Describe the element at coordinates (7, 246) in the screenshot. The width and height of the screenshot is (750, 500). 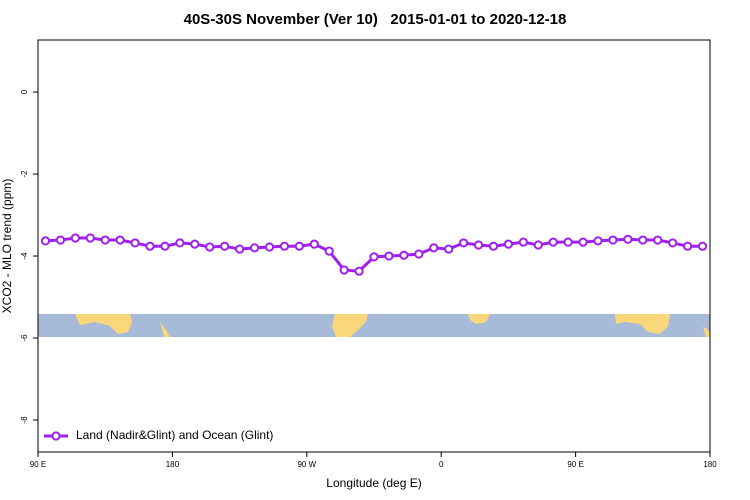
I see `y-axis-title: XCO2 - MLO trend (ppm)` at that location.